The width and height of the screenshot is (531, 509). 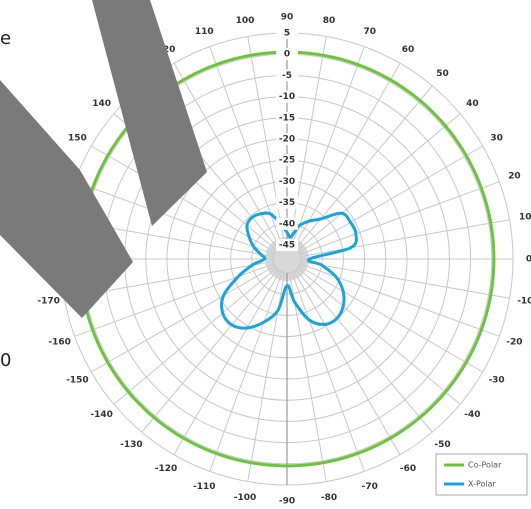 I want to click on angle-tick-label: -40, so click(x=472, y=415).